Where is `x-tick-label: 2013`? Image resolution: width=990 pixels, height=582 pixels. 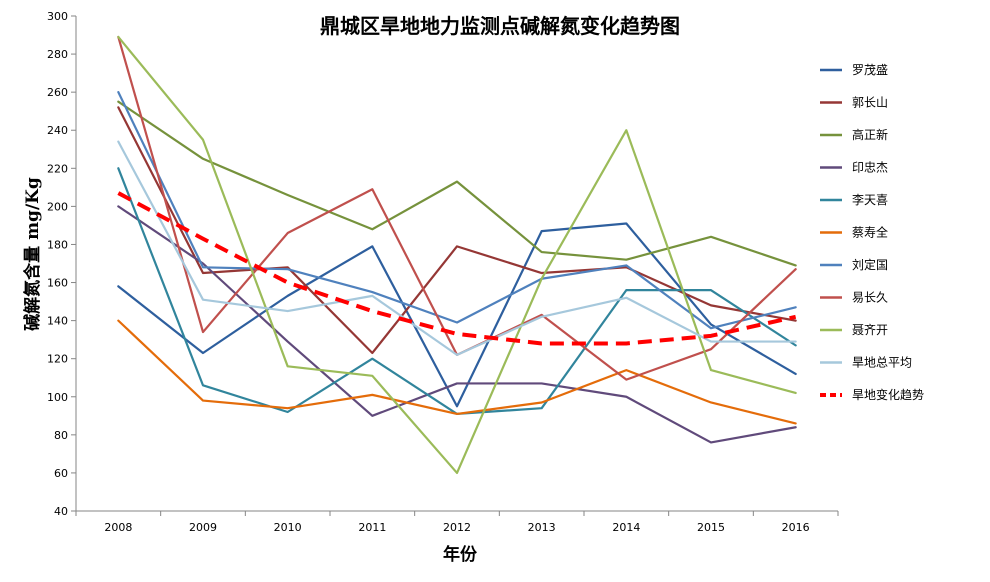
x-tick-label: 2013 is located at coordinates (542, 527).